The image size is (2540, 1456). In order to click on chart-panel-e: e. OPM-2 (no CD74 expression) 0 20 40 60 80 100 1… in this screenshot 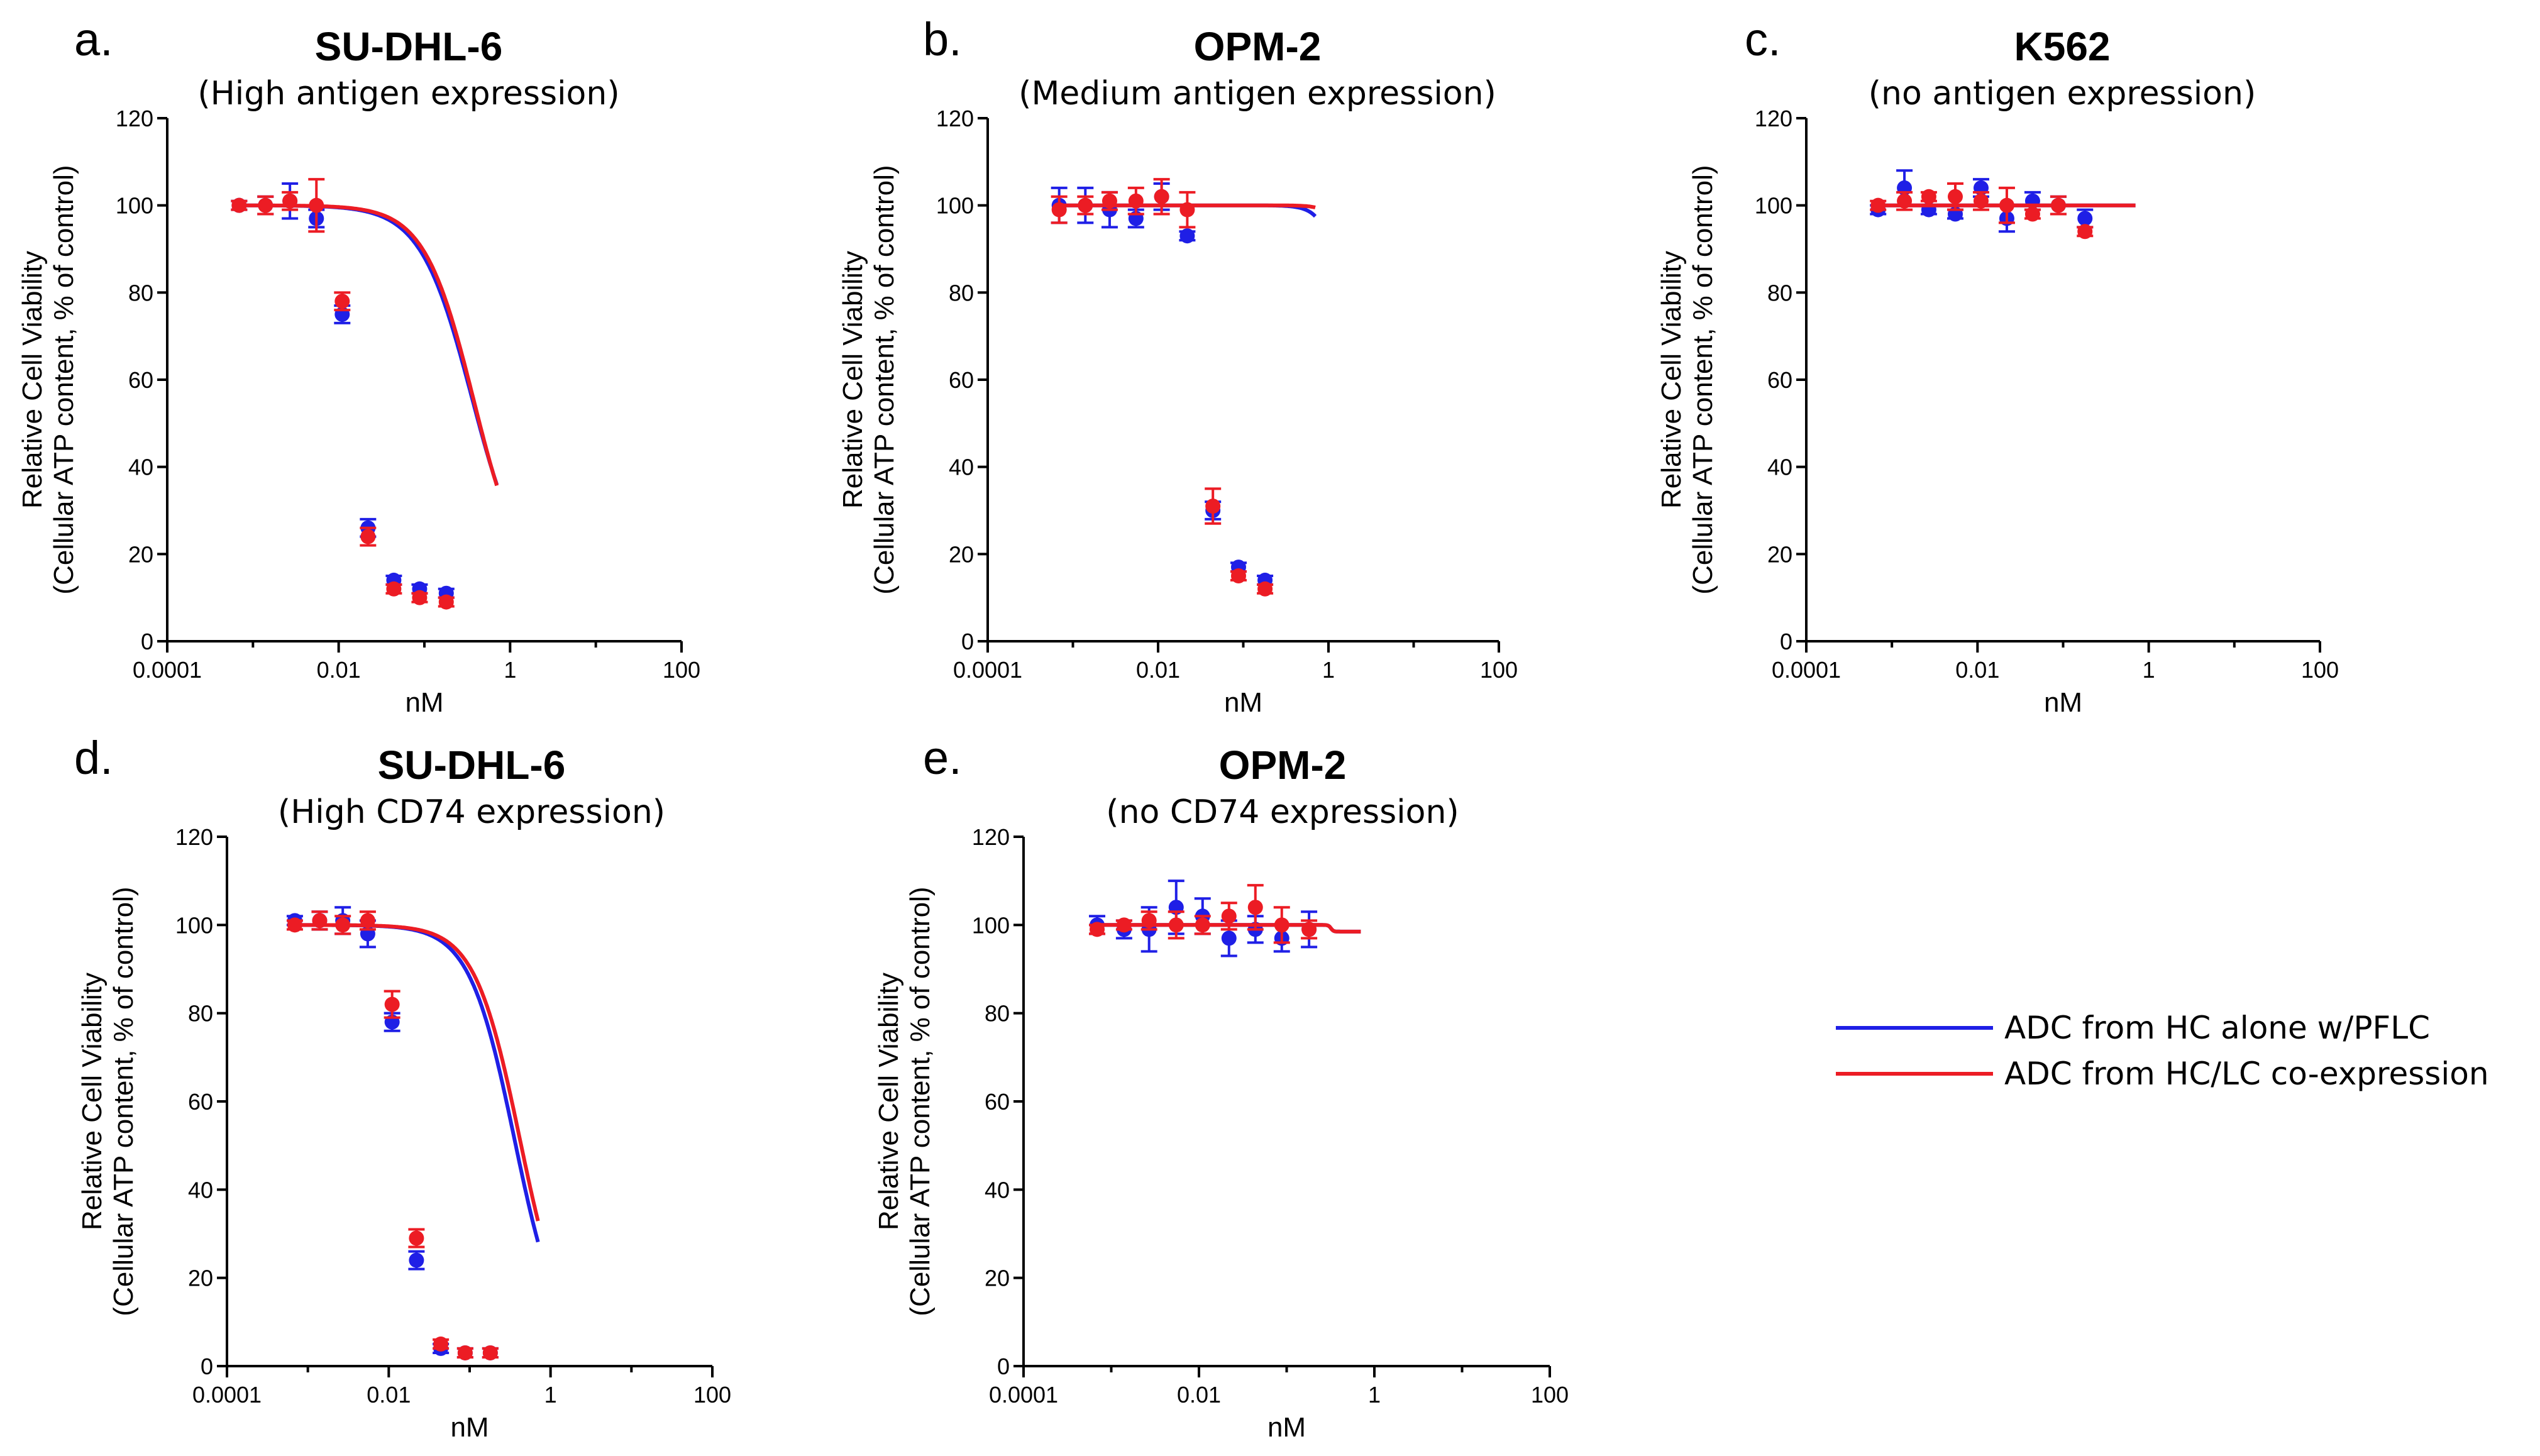, I will do `click(1221, 1087)`.